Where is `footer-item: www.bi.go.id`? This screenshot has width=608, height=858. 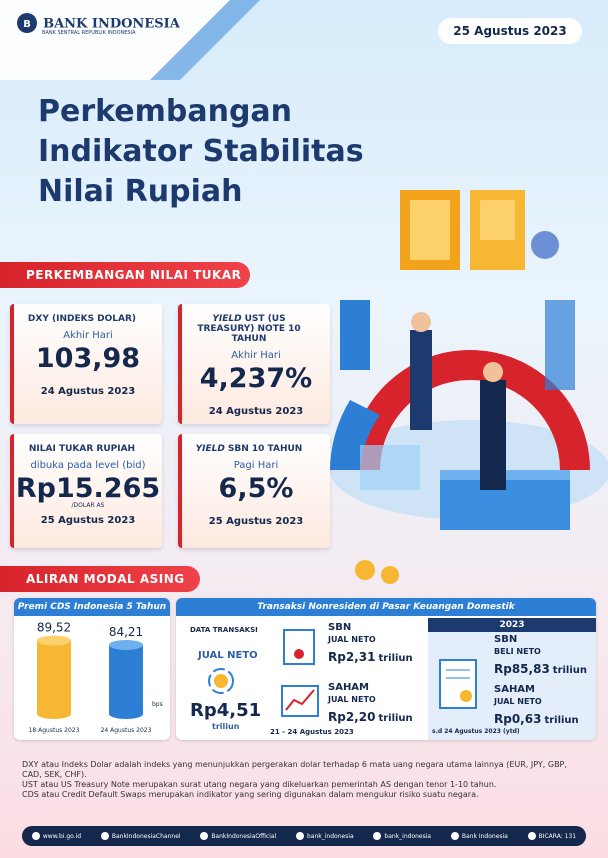
footer-item: www.bi.go.id is located at coordinates (56, 836).